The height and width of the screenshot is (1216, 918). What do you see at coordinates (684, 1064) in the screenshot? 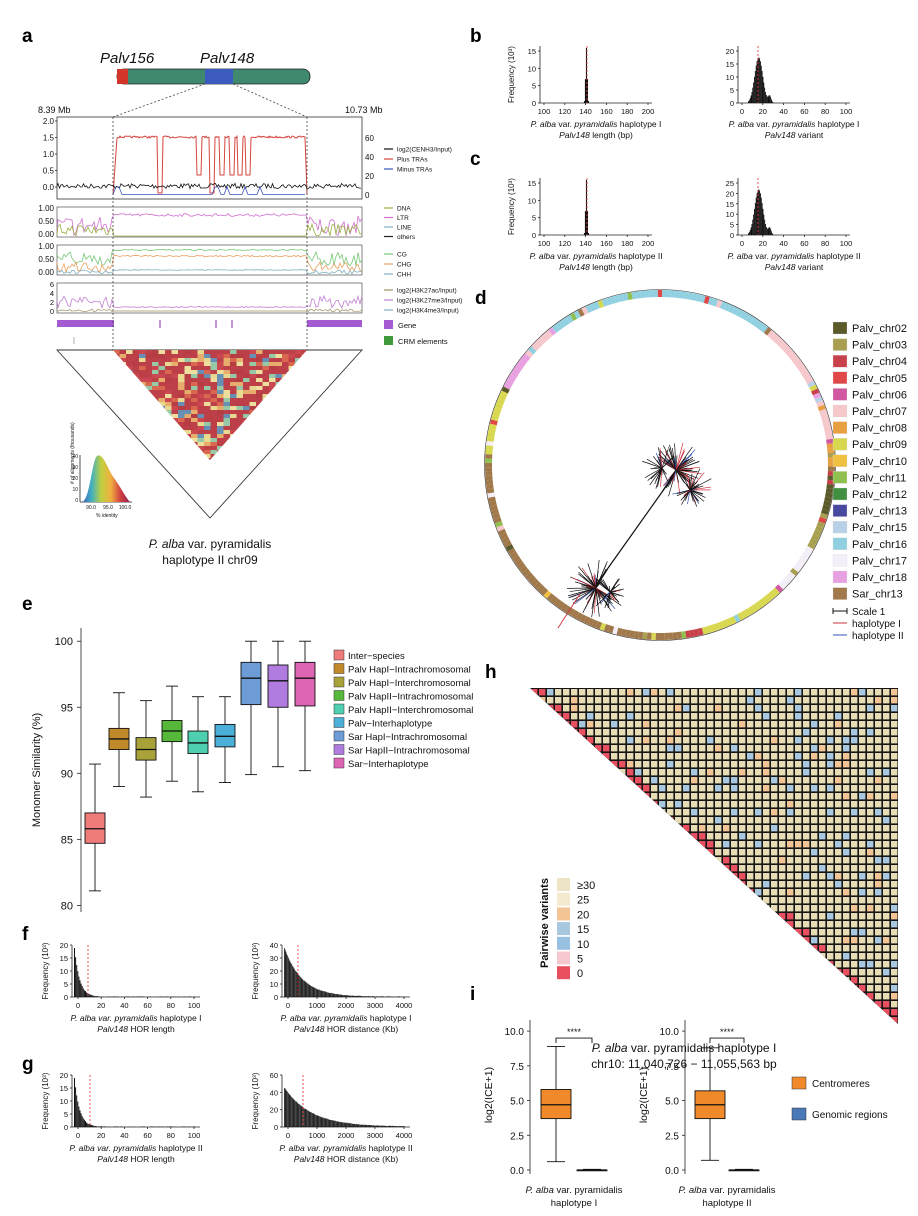
I see `panel-h-caption-2: chr10: 11,040,726 − 11,055,563 bp` at bounding box center [684, 1064].